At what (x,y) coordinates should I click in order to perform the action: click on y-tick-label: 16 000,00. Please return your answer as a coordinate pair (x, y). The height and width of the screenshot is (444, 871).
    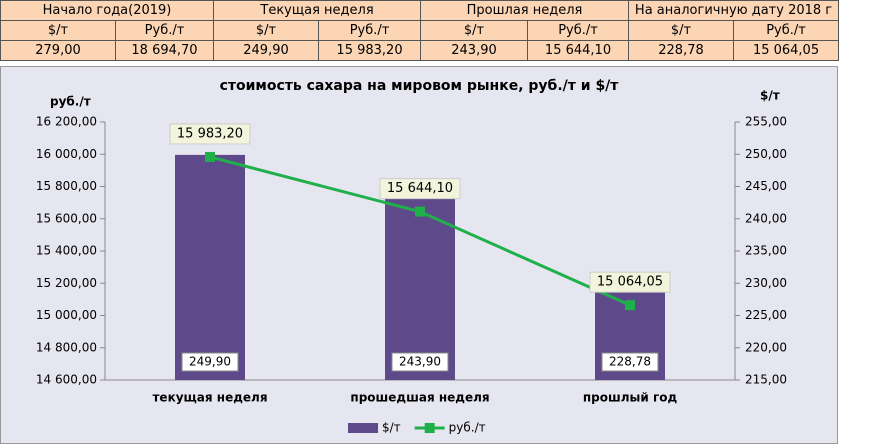
    Looking at the image, I should click on (66, 154).